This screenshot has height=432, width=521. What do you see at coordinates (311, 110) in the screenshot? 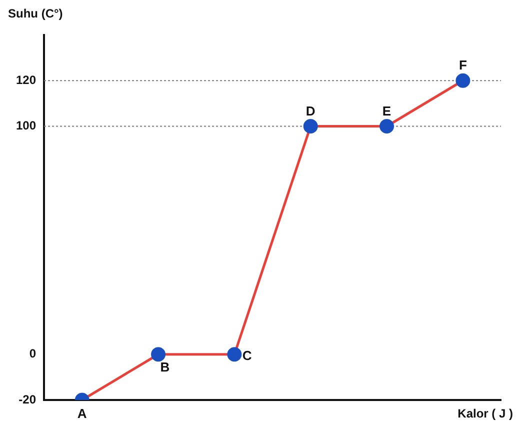
I see `x-tick-label: D` at bounding box center [311, 110].